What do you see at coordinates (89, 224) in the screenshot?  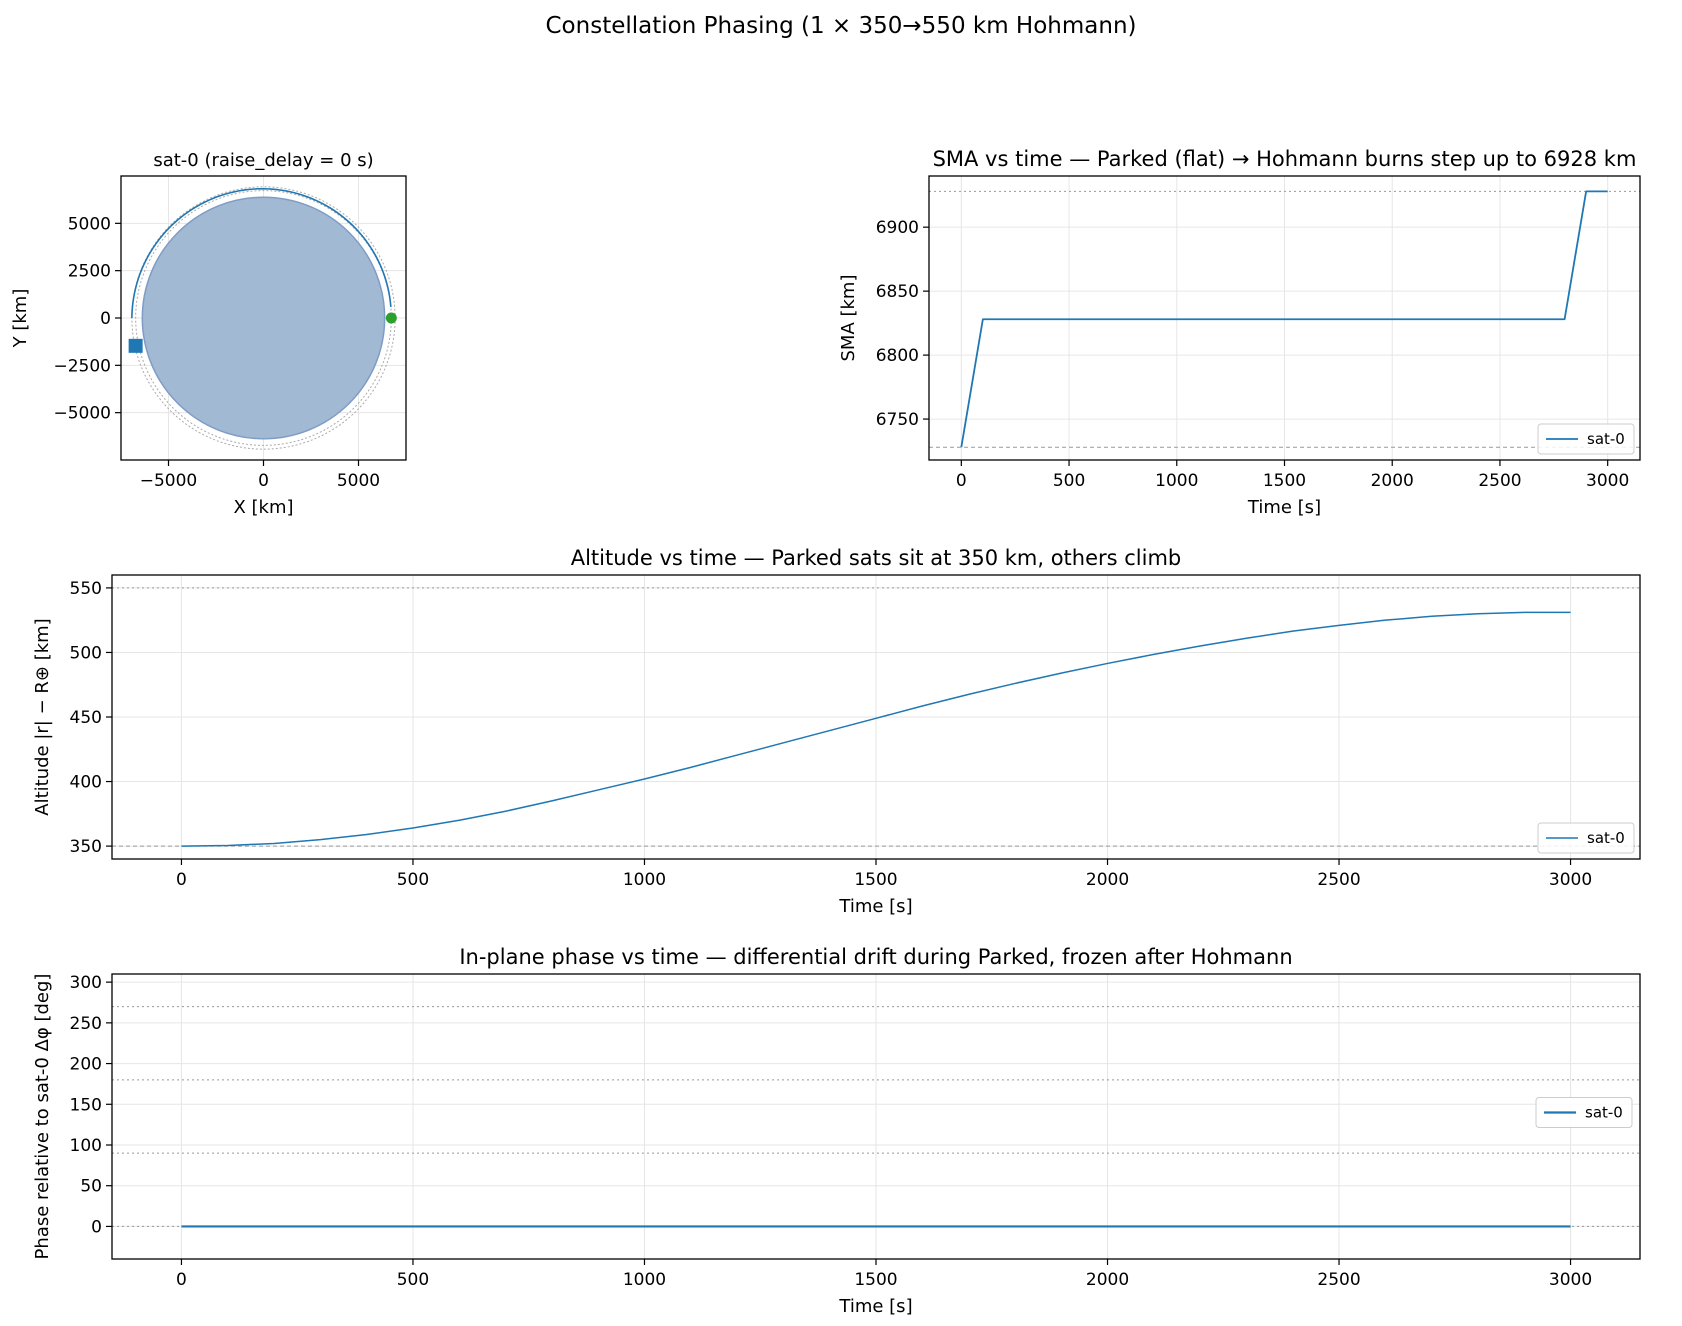 I see `y-tick-label: 5000` at bounding box center [89, 224].